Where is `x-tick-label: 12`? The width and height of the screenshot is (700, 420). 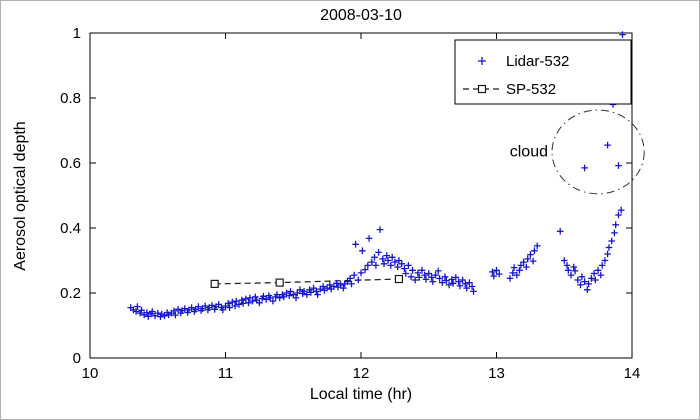
x-tick-label: 12 is located at coordinates (361, 373).